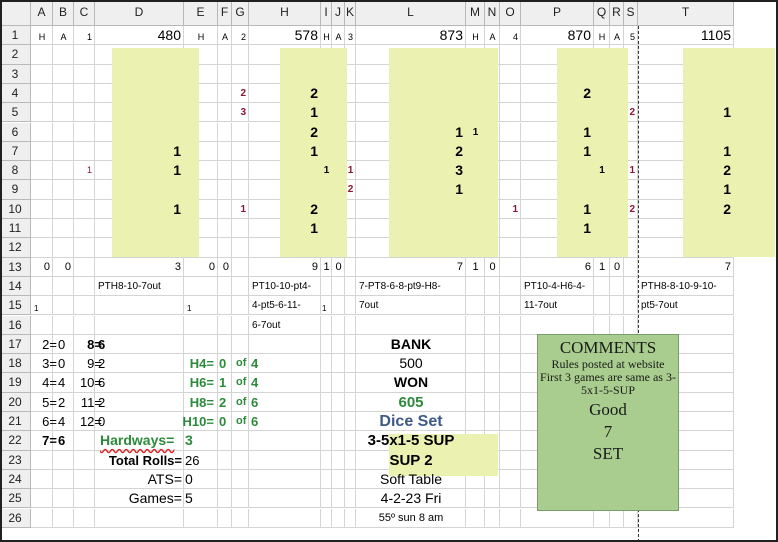 This screenshot has width=778, height=542. What do you see at coordinates (84, 422) in the screenshot?
I see `cell-c21` at bounding box center [84, 422].